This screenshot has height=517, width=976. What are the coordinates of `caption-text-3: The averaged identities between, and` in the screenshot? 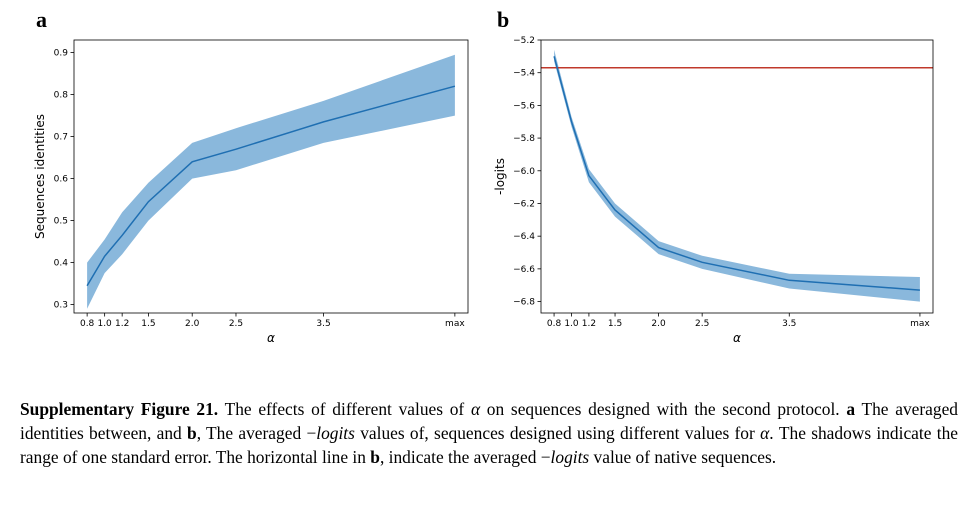 It's located at (489, 421).